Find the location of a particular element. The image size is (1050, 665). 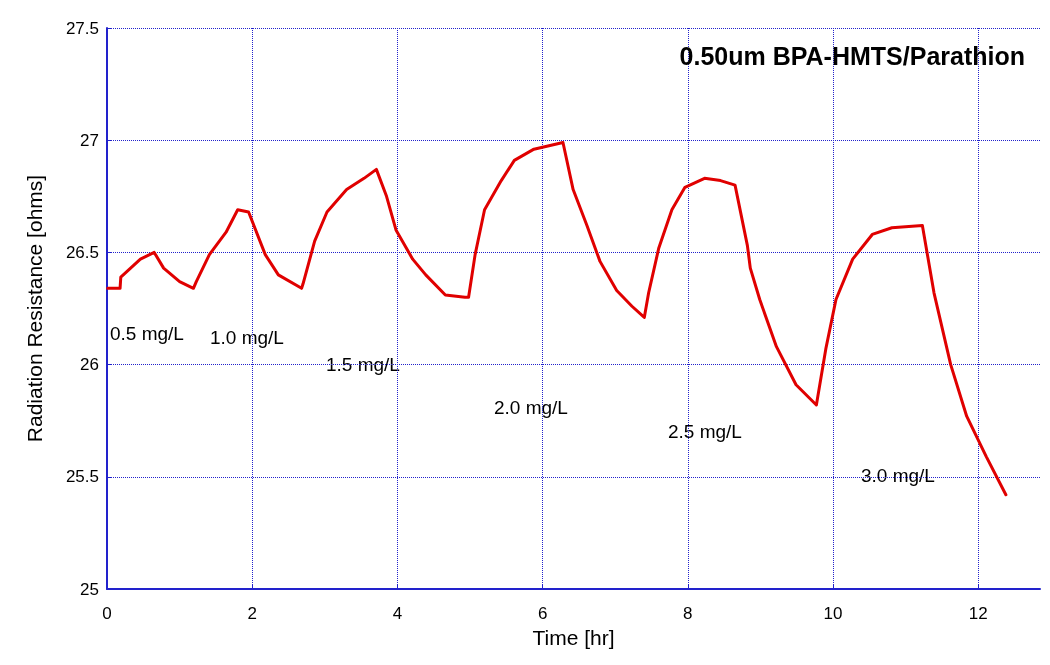

x-tick-label: 2 is located at coordinates (252, 613).